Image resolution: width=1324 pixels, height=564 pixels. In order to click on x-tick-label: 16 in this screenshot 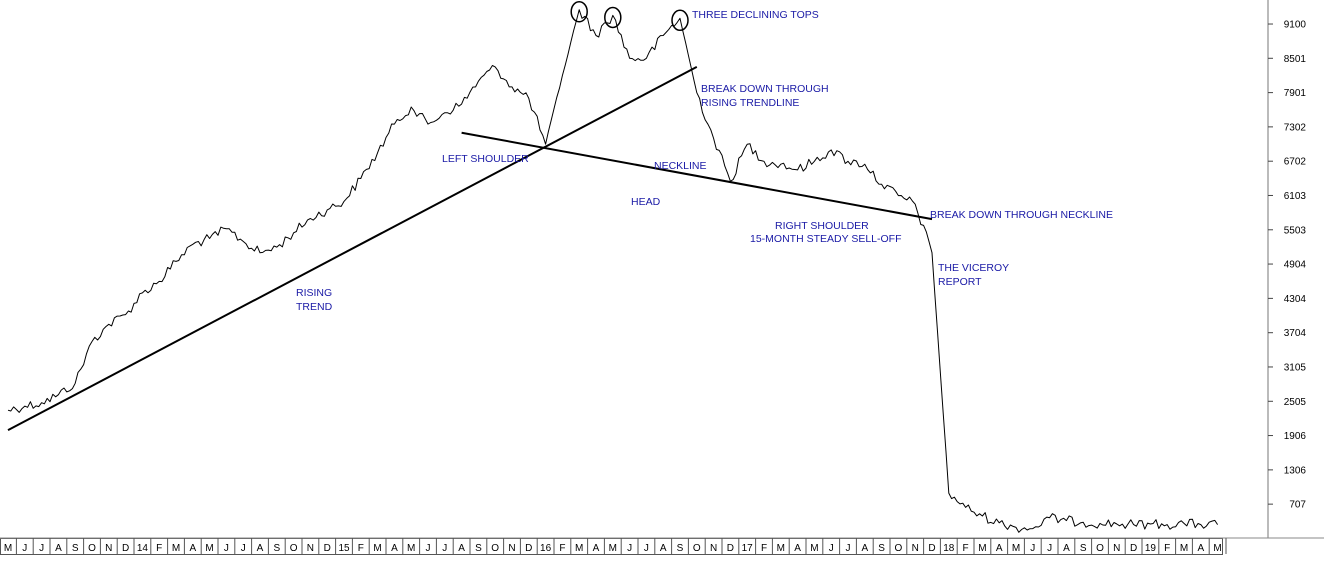, I will do `click(546, 548)`.